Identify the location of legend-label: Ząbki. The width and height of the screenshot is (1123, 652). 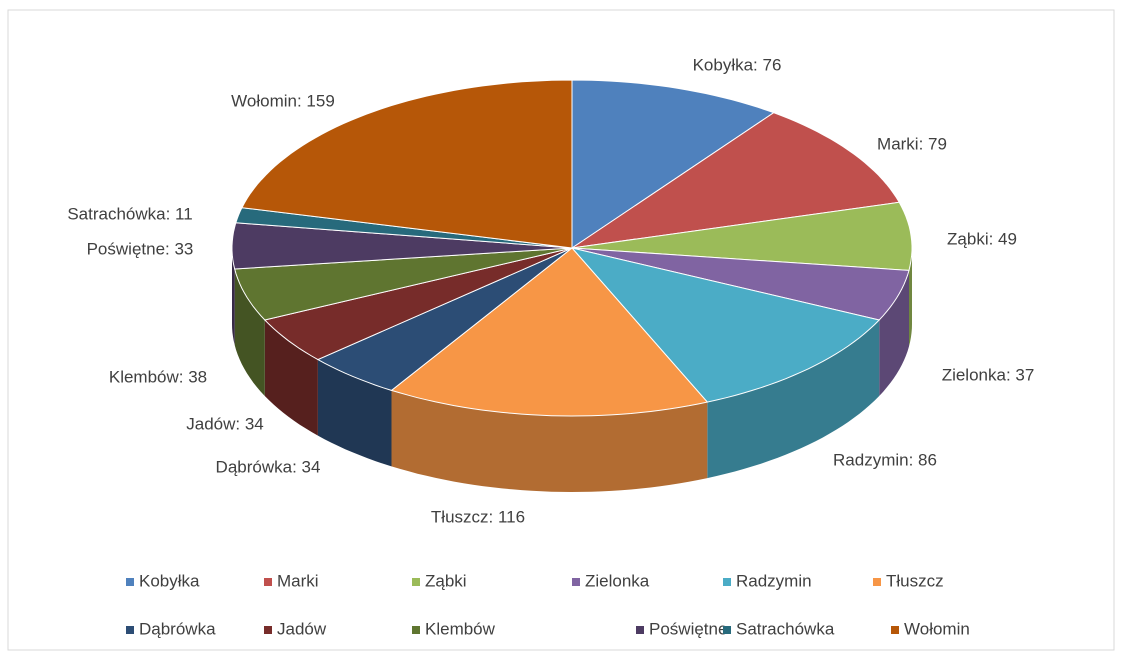
(446, 580).